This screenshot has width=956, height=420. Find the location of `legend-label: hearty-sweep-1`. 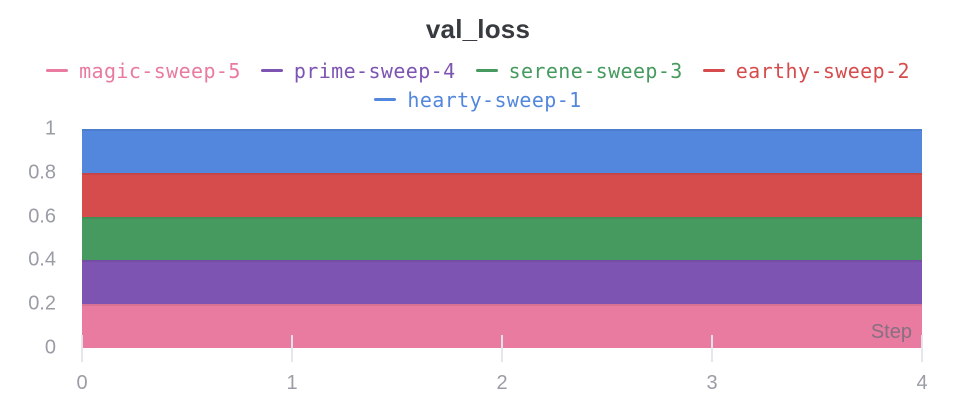

legend-label: hearty-sweep-1 is located at coordinates (494, 99).